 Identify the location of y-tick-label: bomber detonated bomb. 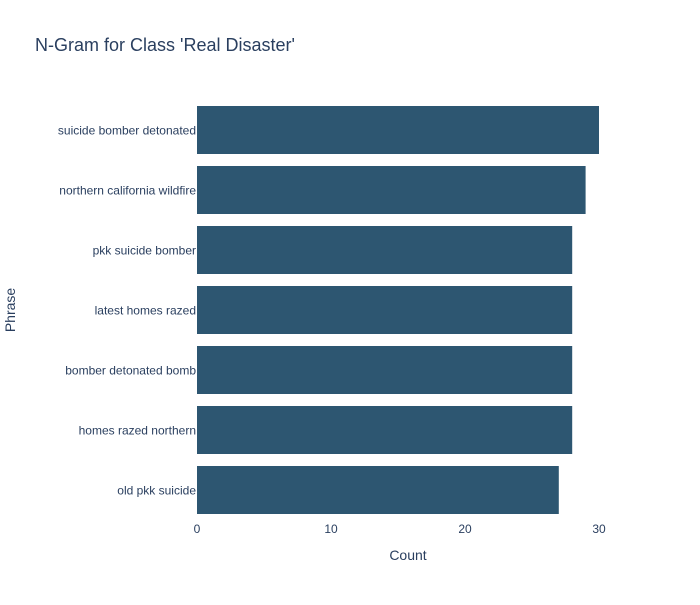
(130, 371).